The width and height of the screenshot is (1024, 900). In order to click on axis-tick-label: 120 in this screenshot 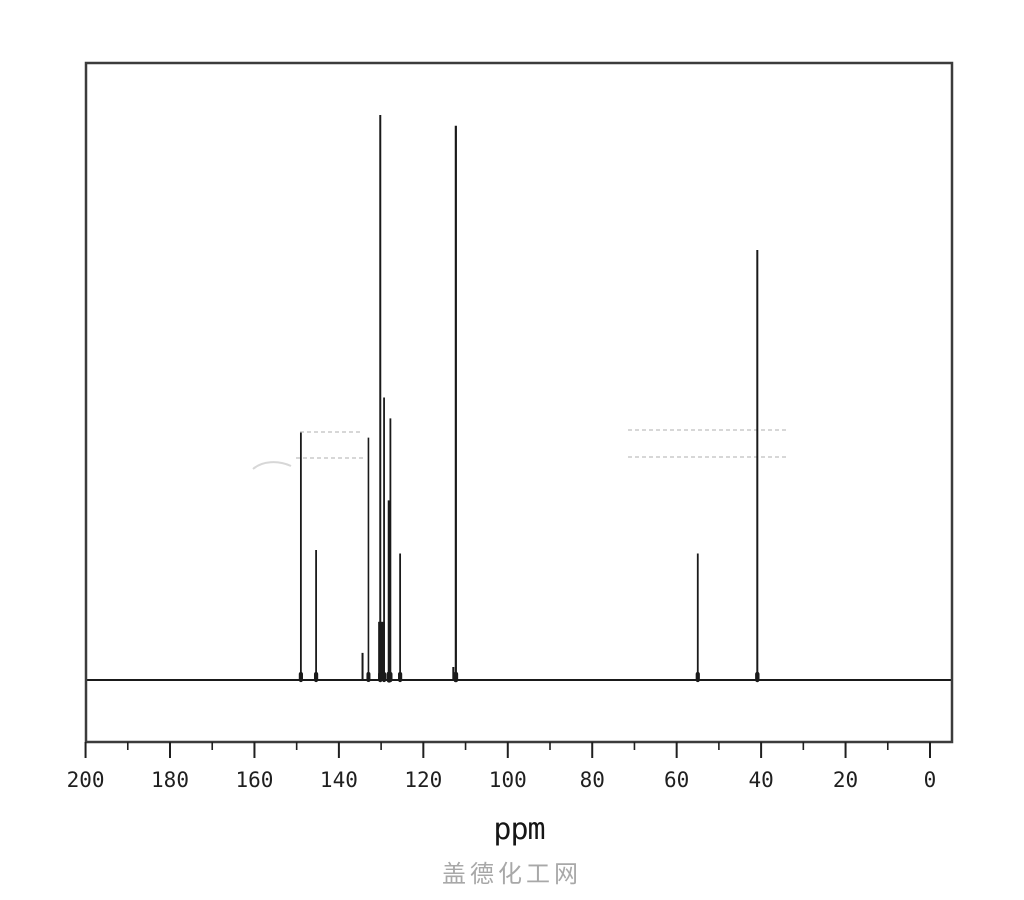, I will do `click(423, 780)`.